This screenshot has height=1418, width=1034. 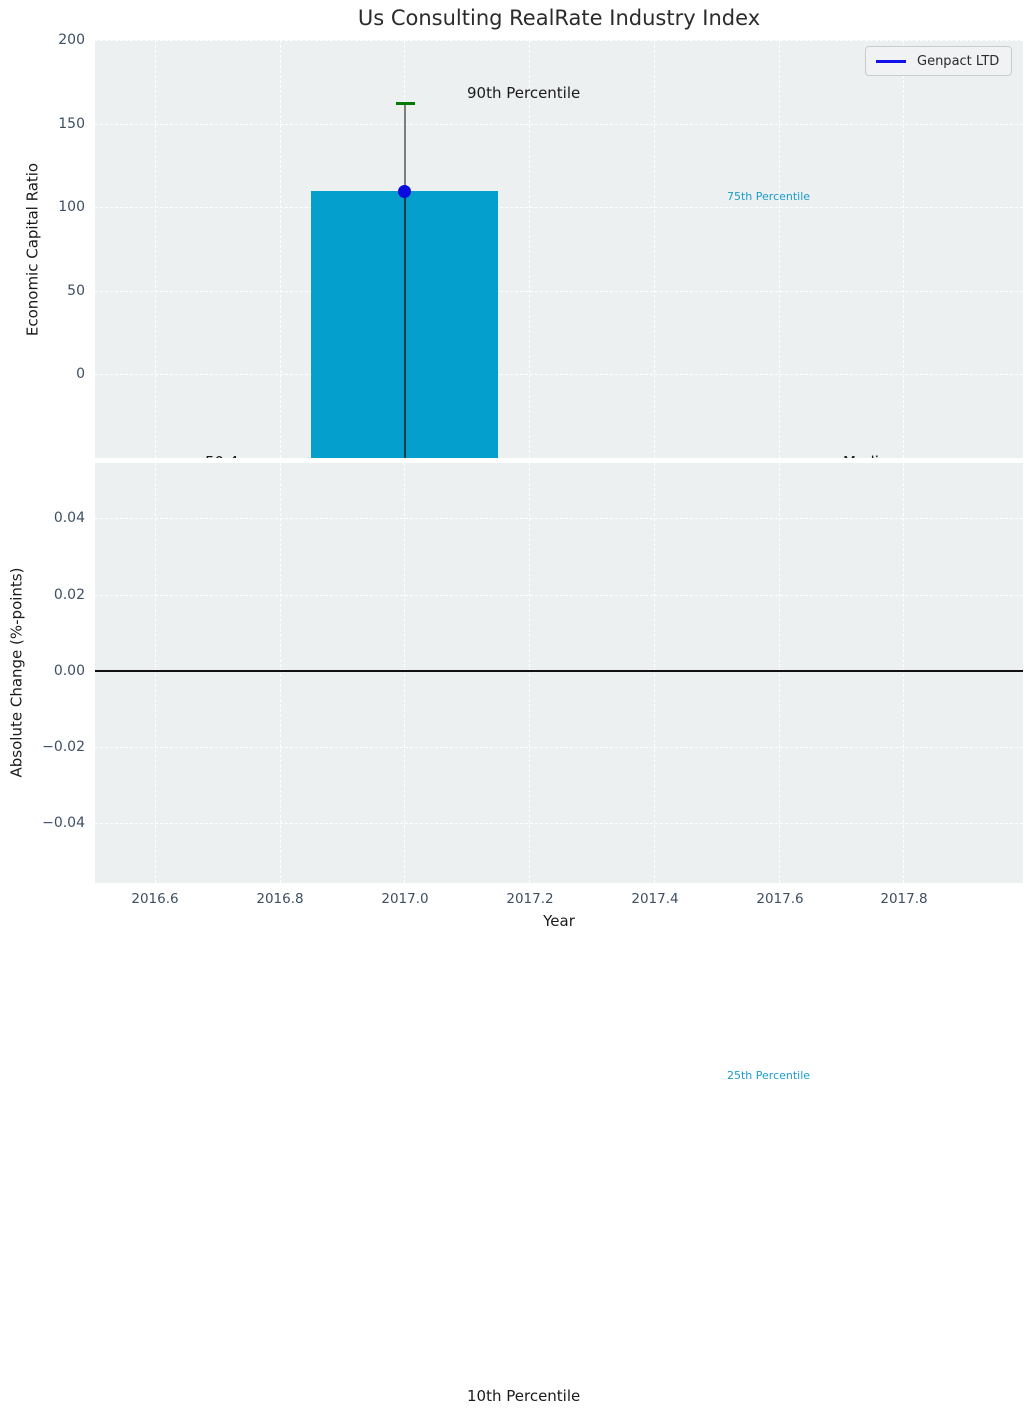 What do you see at coordinates (63, 823) in the screenshot?
I see `y-tick: −0.04` at bounding box center [63, 823].